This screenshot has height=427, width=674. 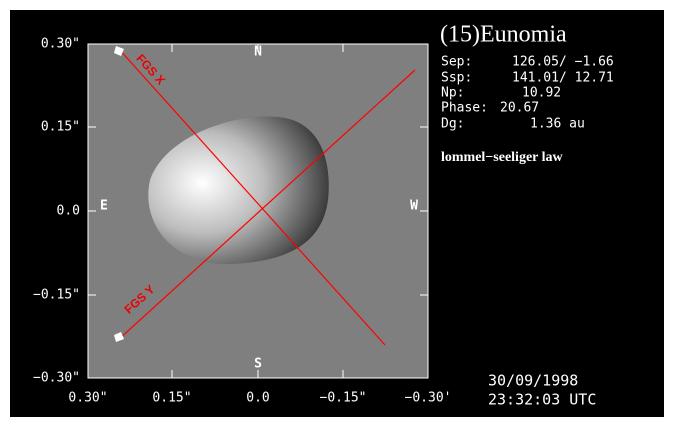 I want to click on compass-n: N, so click(x=258, y=52).